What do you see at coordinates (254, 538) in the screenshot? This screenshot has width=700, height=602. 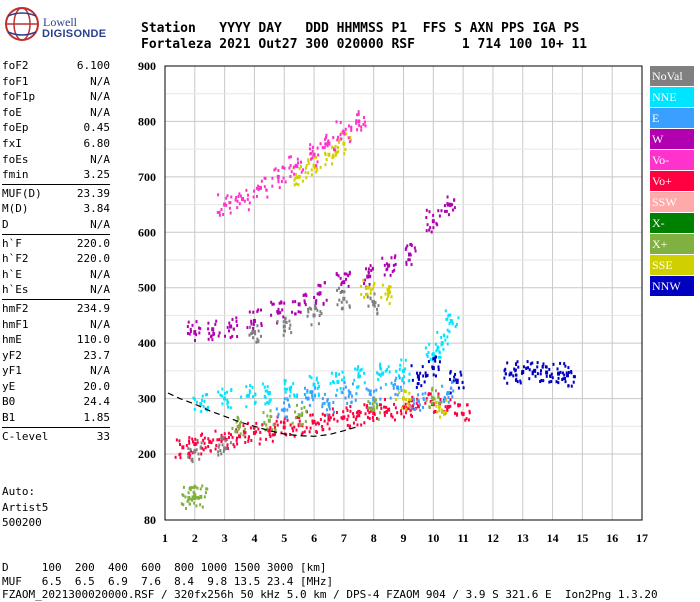 I see `x-tick-label: 4` at bounding box center [254, 538].